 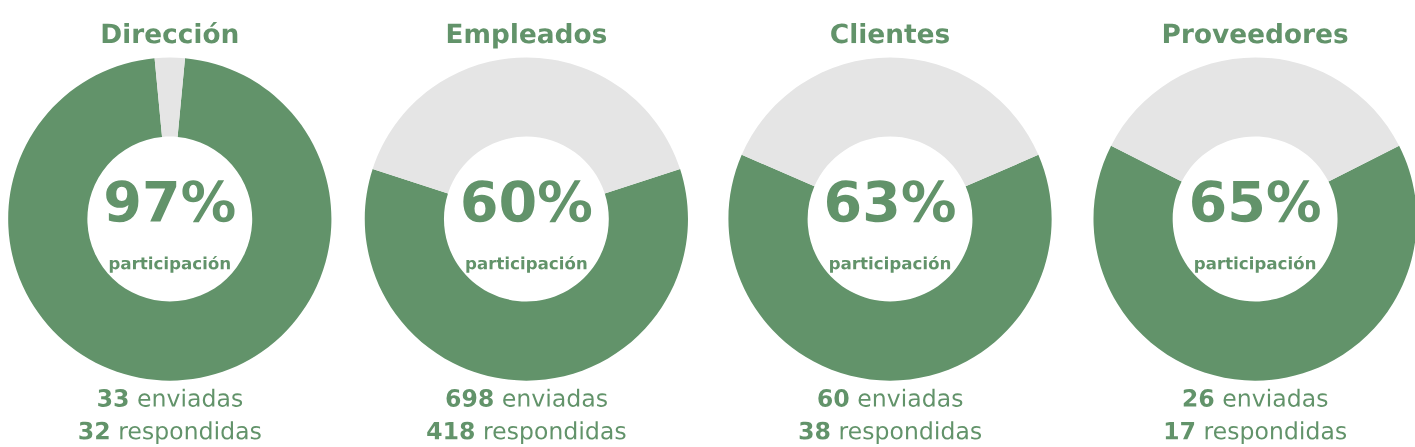 I want to click on chart-title: Proveedores, so click(x=1255, y=33).